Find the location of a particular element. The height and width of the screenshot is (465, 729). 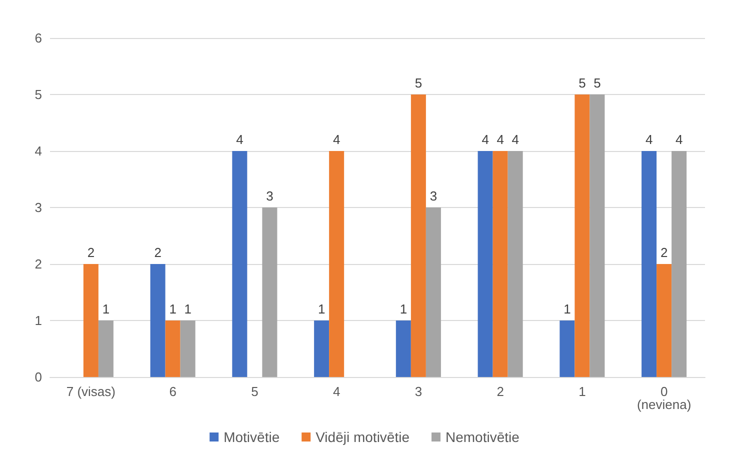

legend-label: Motivētie is located at coordinates (252, 437).